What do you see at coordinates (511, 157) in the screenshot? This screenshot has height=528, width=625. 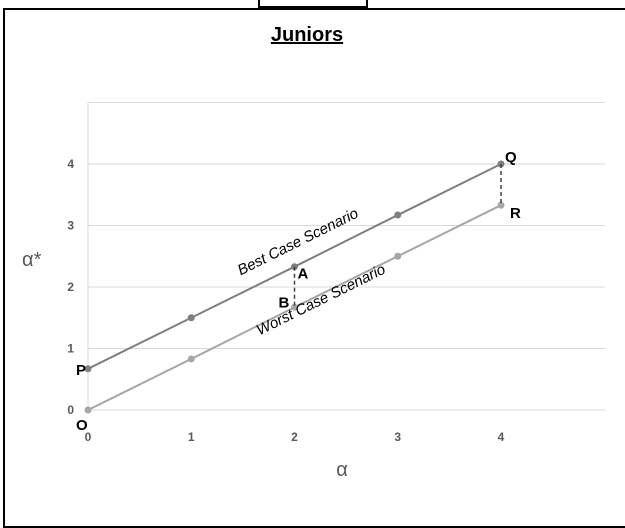 I see `point-label-q: Q` at bounding box center [511, 157].